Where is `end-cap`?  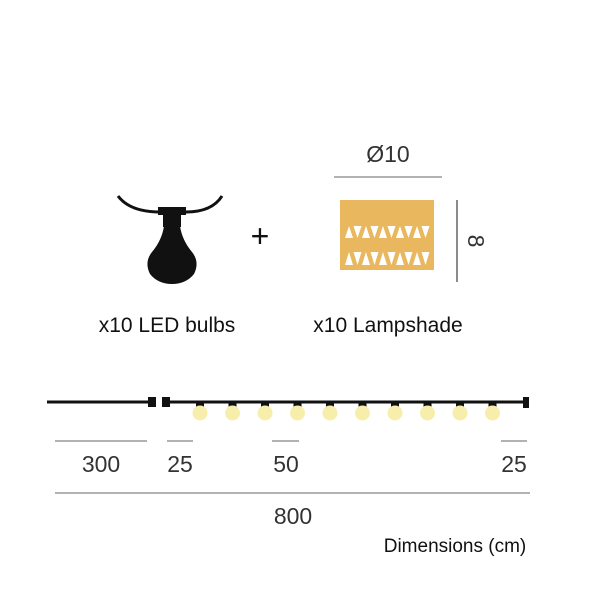 end-cap is located at coordinates (526, 402).